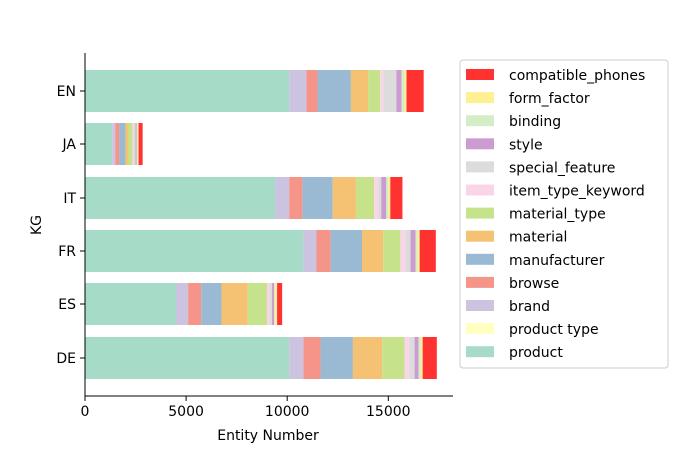 The image size is (677, 456). Describe the element at coordinates (367, 358) in the screenshot. I see `bar-segment-de-material` at that location.